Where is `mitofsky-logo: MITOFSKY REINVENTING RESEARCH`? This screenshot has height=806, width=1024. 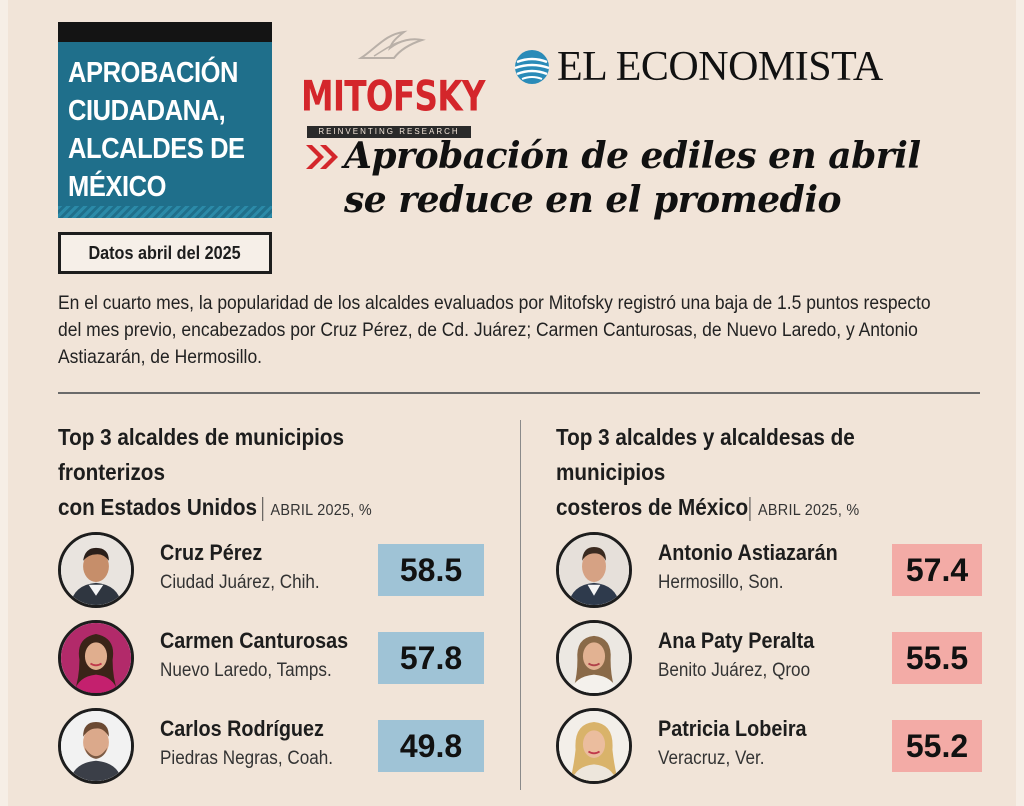
mitofsky-logo: MITOFSKY REINVENTING RESEARCH is located at coordinates (394, 83).